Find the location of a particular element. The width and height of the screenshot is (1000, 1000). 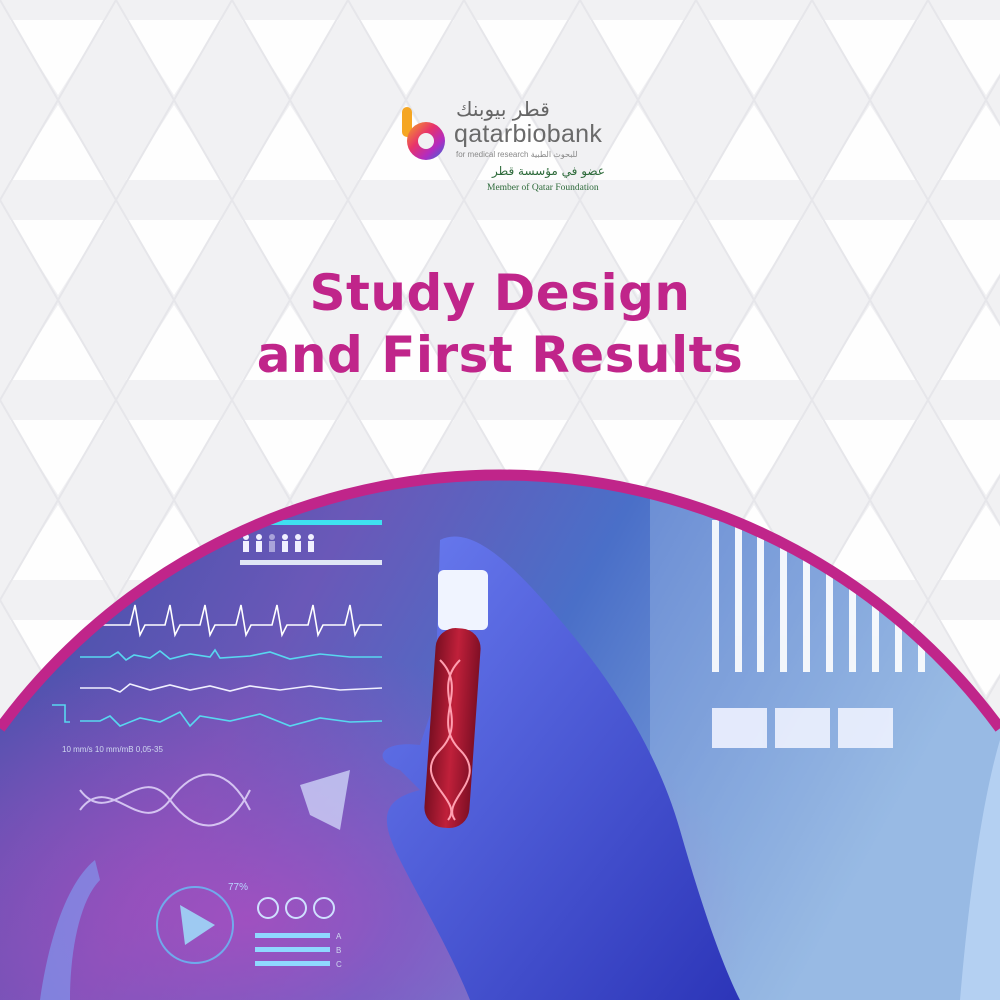

progress-bars is located at coordinates (292, 949).